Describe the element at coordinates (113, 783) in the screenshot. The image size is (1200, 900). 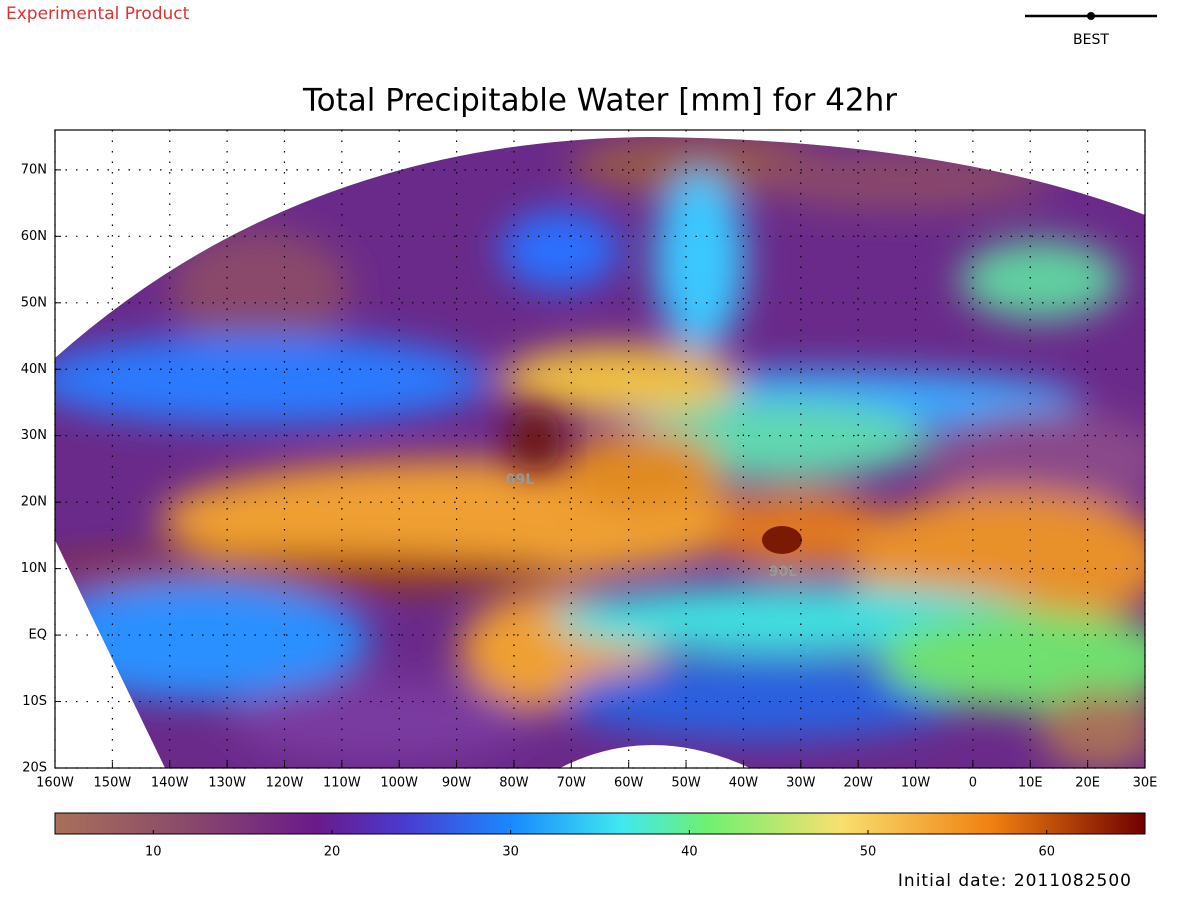
I see `x-tick-label: 150W` at that location.